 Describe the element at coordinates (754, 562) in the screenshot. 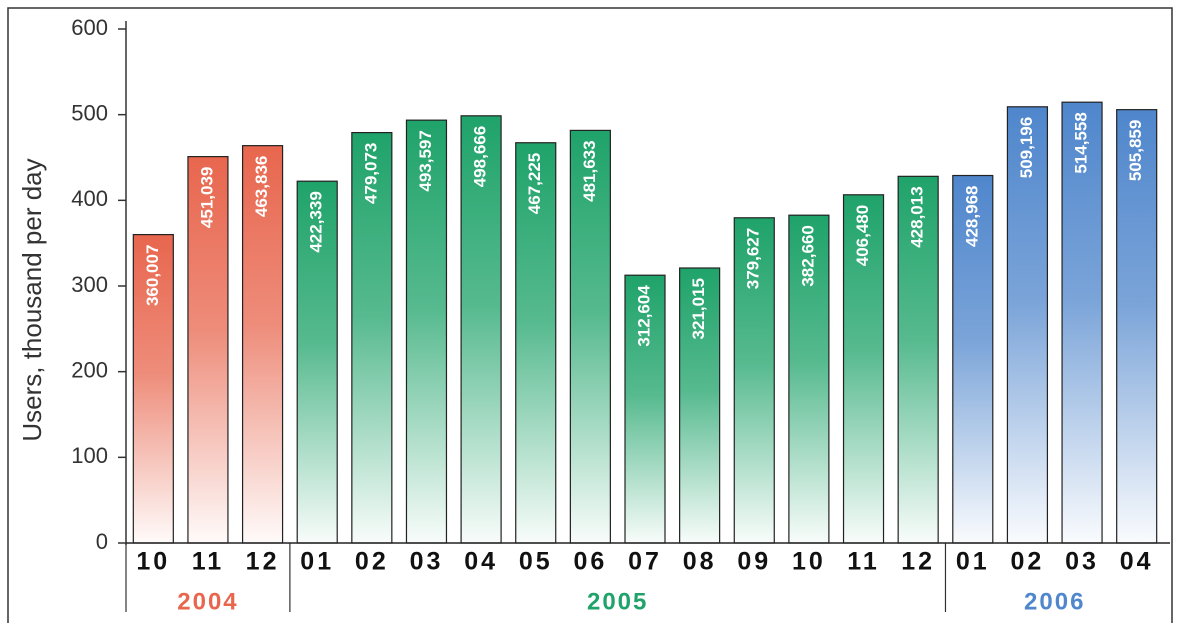

I see `x-tick-label: 09` at that location.